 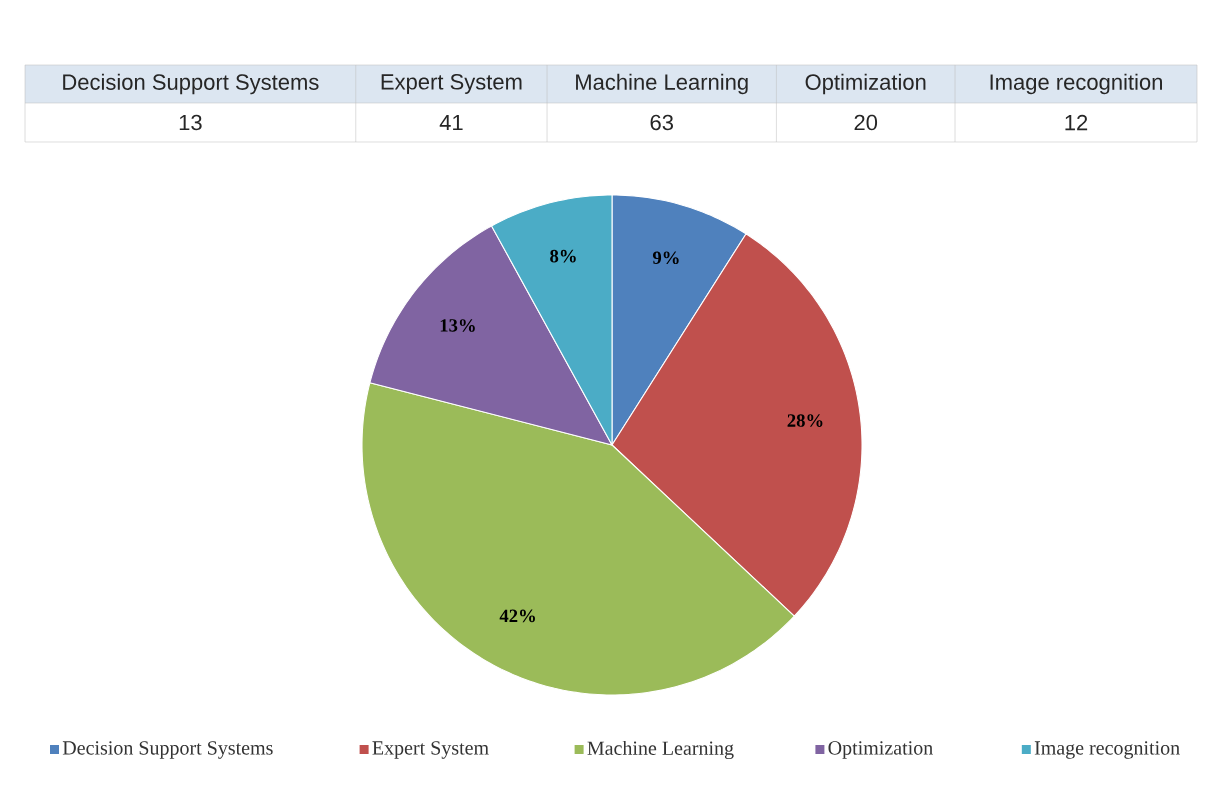 I want to click on legend-label: Expert System, so click(x=430, y=750).